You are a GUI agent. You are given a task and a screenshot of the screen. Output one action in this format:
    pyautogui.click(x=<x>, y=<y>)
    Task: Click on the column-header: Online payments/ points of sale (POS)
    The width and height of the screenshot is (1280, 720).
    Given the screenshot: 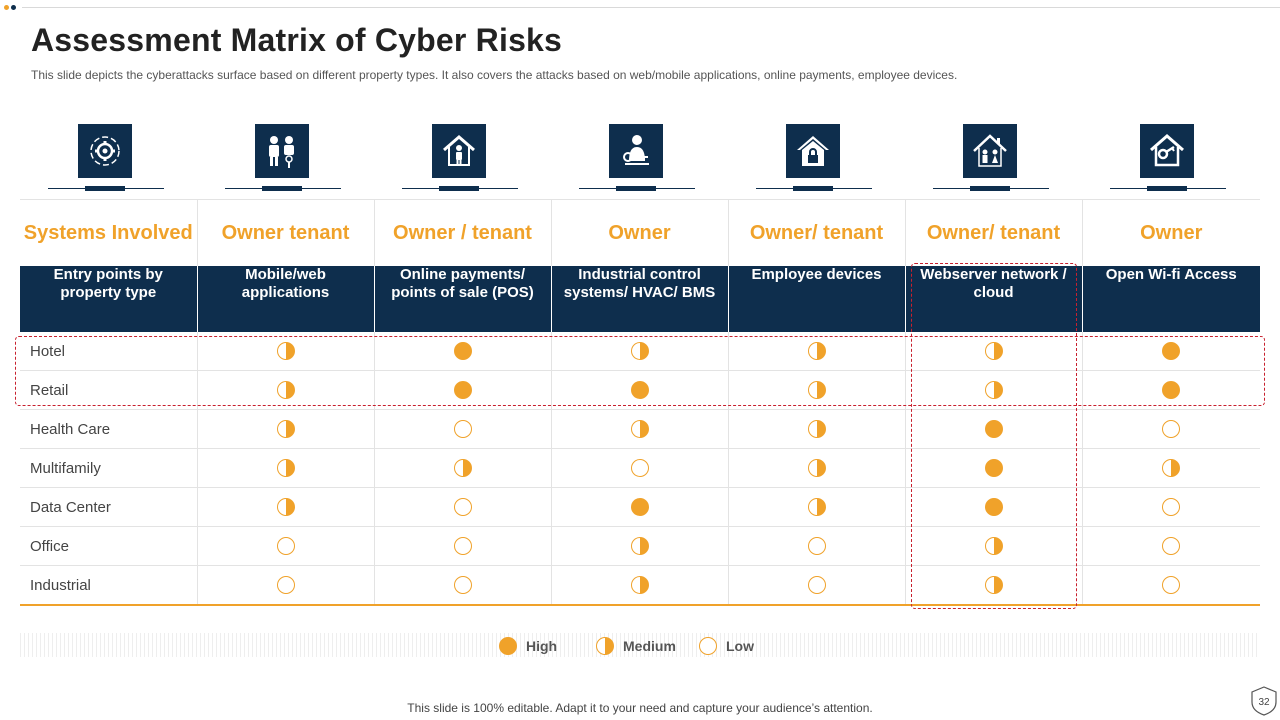 What is the action you would take?
    pyautogui.click(x=462, y=299)
    